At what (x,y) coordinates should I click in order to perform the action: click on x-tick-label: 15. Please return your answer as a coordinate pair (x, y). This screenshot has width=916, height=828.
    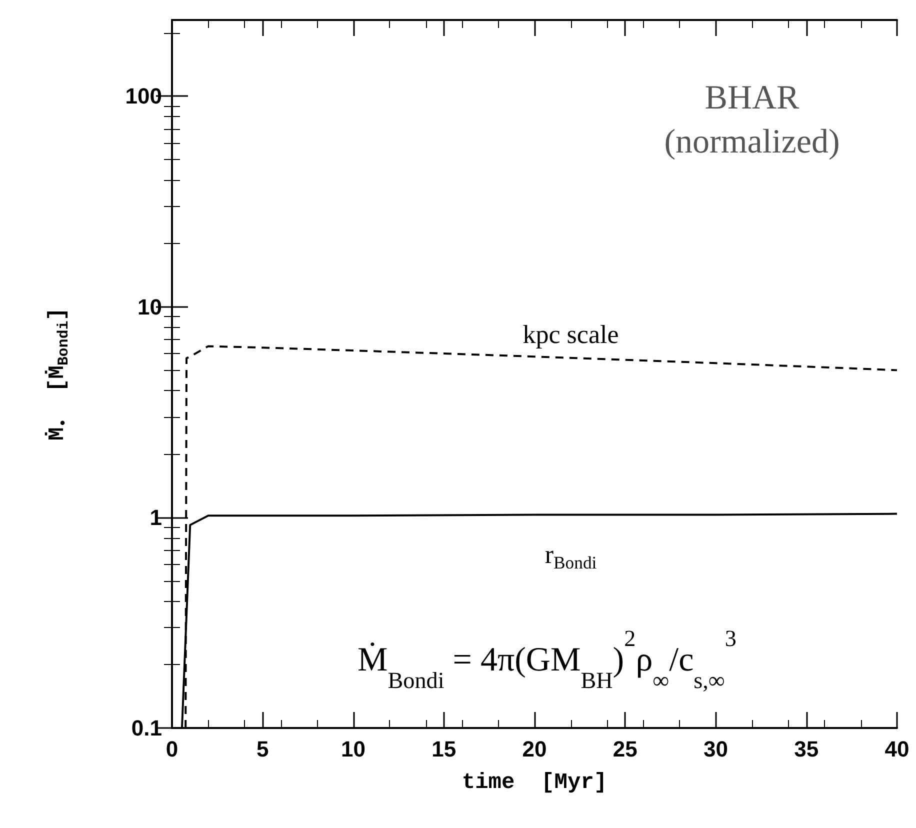
    Looking at the image, I should click on (444, 749).